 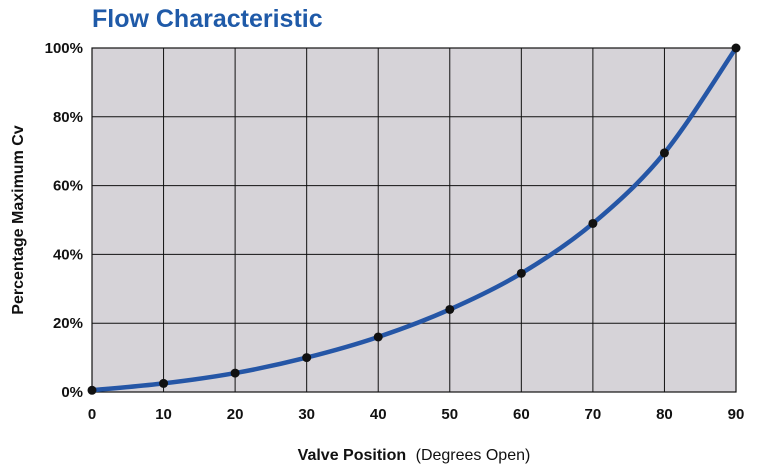 I want to click on x-tick-label: 0, so click(x=92, y=414).